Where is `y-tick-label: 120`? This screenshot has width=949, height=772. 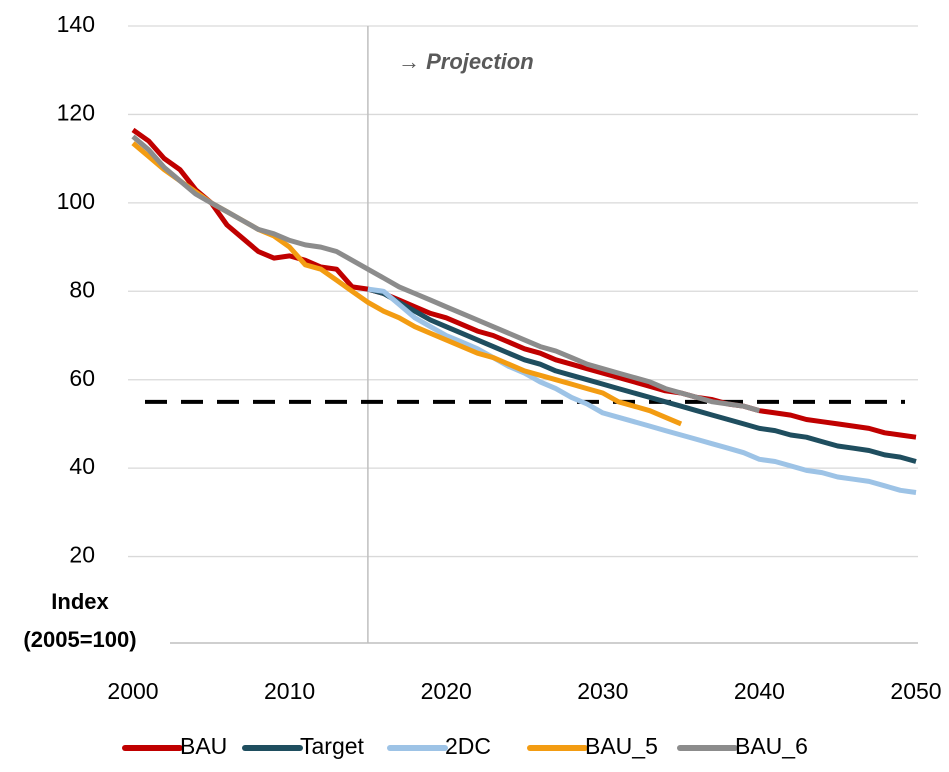 y-tick-label: 120 is located at coordinates (76, 113).